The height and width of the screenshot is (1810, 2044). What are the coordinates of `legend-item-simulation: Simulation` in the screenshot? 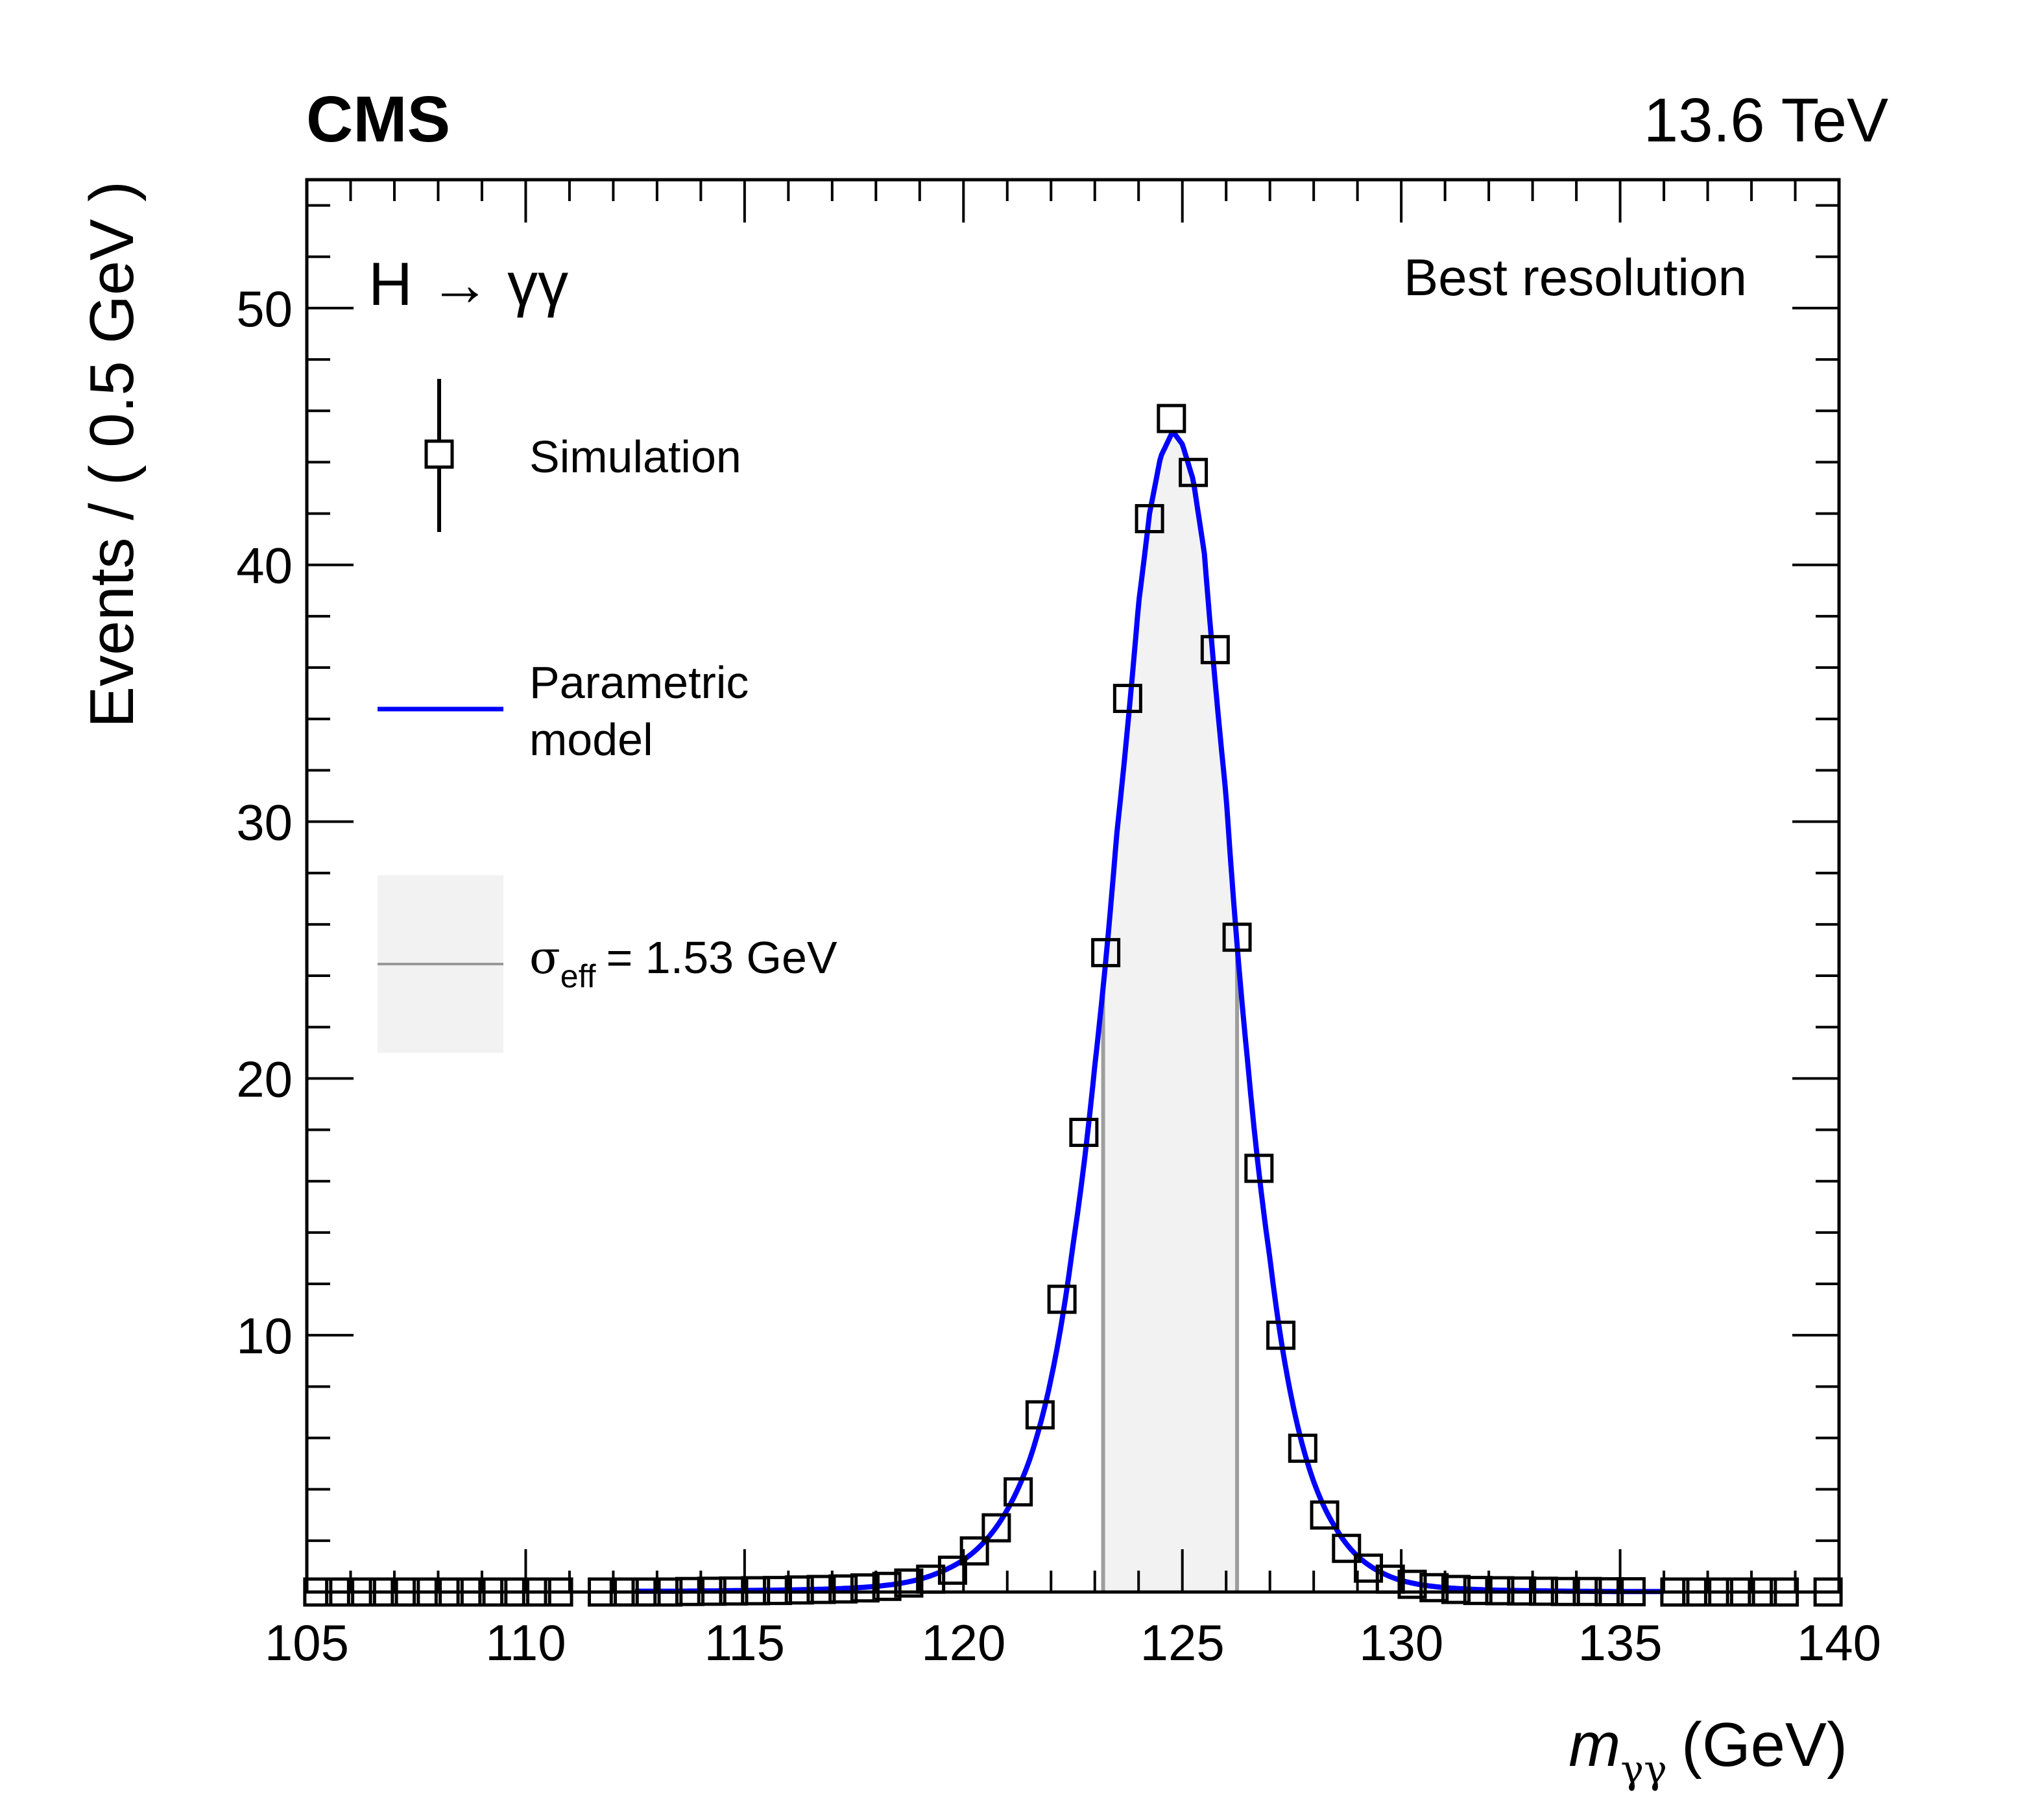 It's located at (582, 455).